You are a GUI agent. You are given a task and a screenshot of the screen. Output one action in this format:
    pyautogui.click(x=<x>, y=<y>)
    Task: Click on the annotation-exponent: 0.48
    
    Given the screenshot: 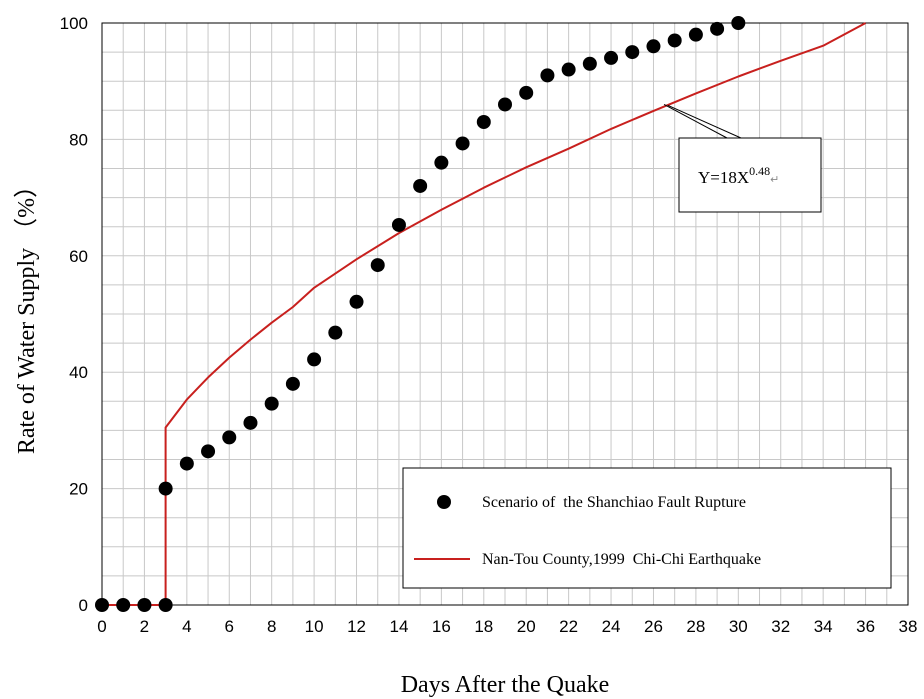 What is the action you would take?
    pyautogui.click(x=759, y=171)
    